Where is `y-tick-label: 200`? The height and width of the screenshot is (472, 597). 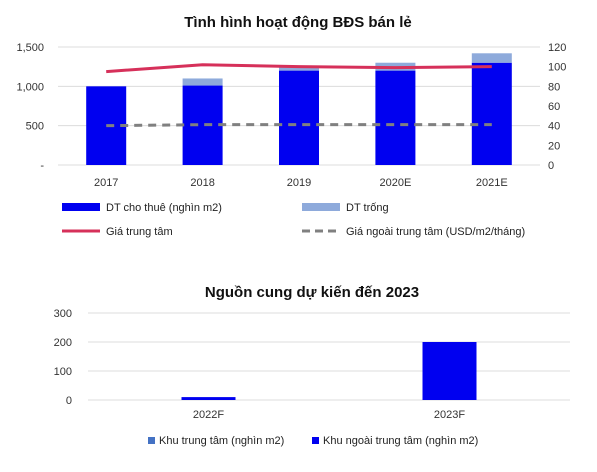
y-tick-label: 200 is located at coordinates (63, 343).